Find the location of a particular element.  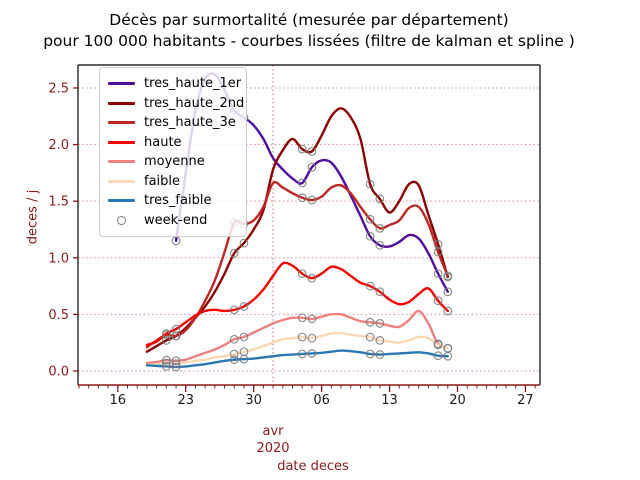

series-line-faible is located at coordinates (297, 349).